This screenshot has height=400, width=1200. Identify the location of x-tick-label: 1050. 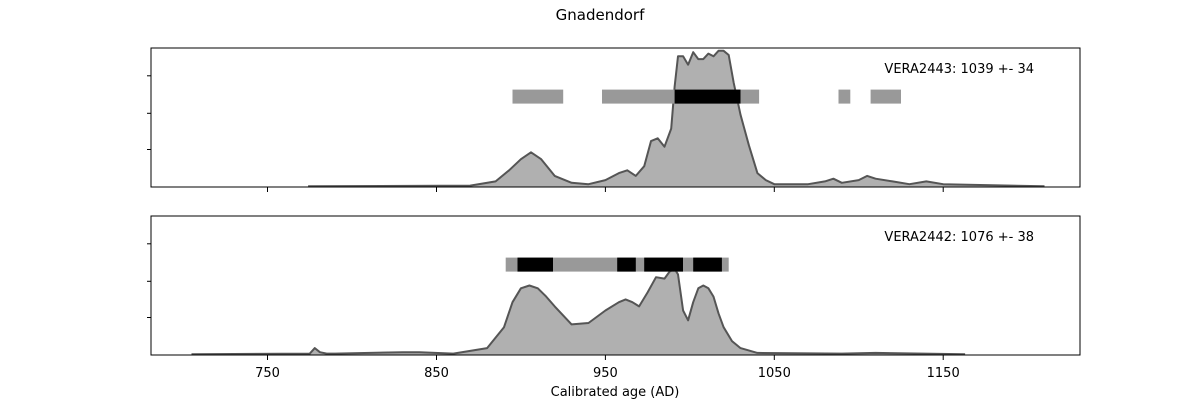
(774, 373).